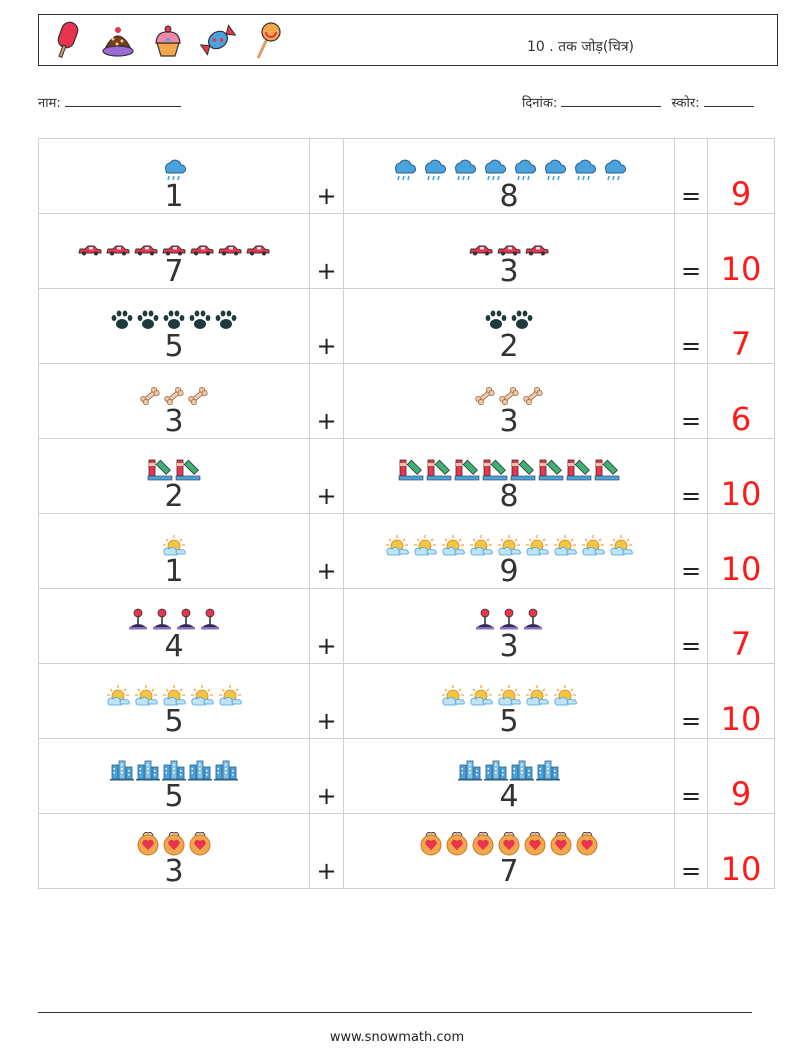 The width and height of the screenshot is (794, 1053). What do you see at coordinates (509, 496) in the screenshot?
I see `addend-b: 8` at bounding box center [509, 496].